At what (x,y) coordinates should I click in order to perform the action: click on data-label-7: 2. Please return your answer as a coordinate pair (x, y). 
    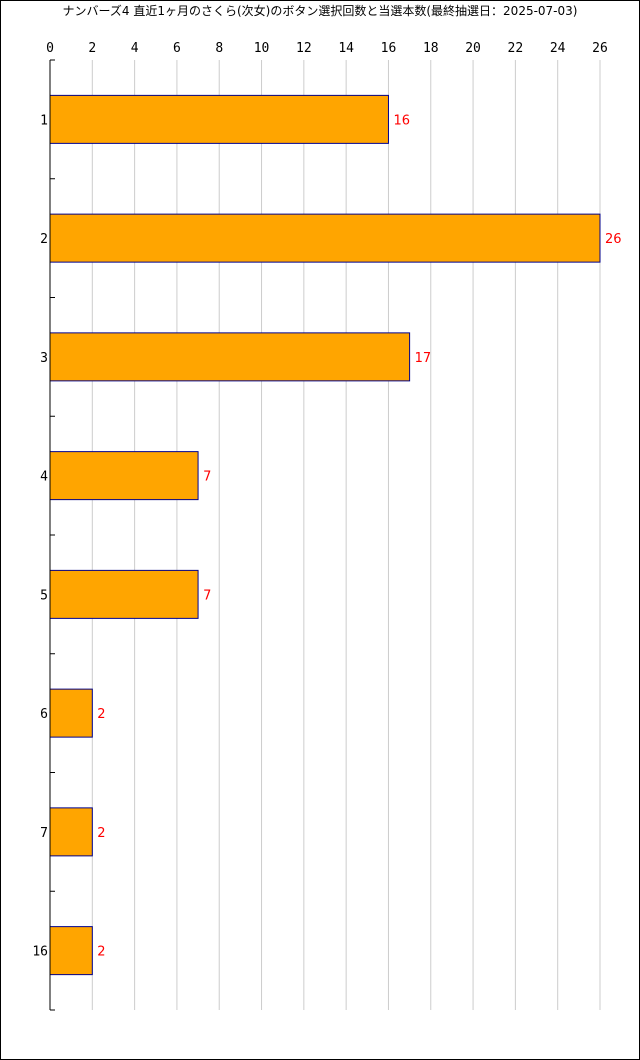
    Looking at the image, I should click on (101, 833).